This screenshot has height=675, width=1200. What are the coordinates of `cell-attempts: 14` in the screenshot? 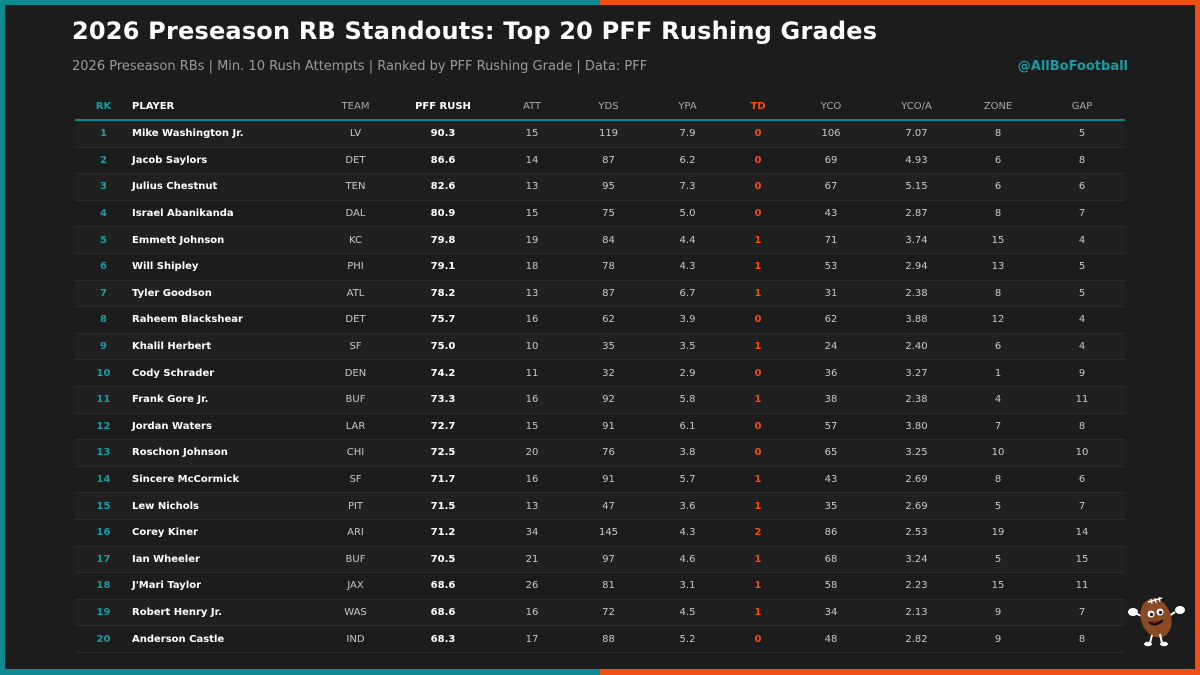 It's located at (532, 161).